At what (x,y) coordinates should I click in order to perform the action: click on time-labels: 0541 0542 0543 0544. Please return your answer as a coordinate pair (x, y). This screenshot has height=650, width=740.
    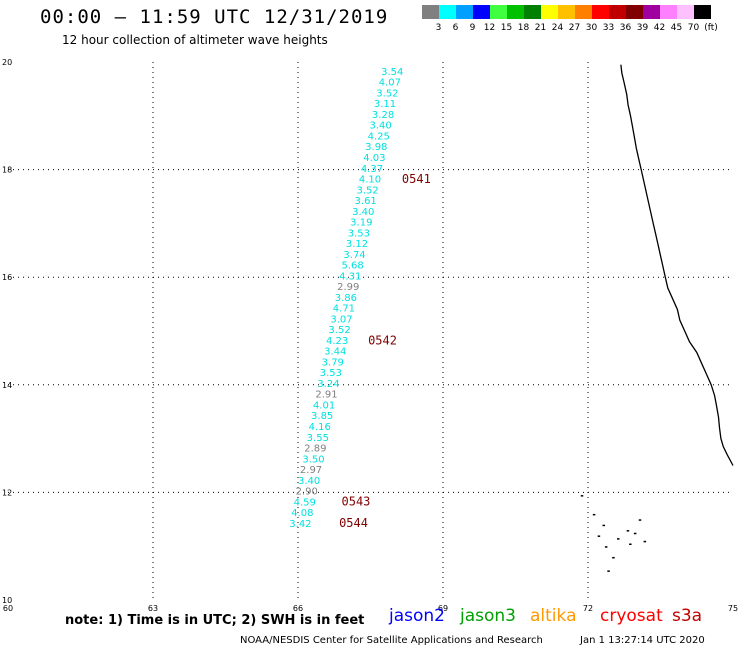
    Looking at the image, I should click on (385, 351).